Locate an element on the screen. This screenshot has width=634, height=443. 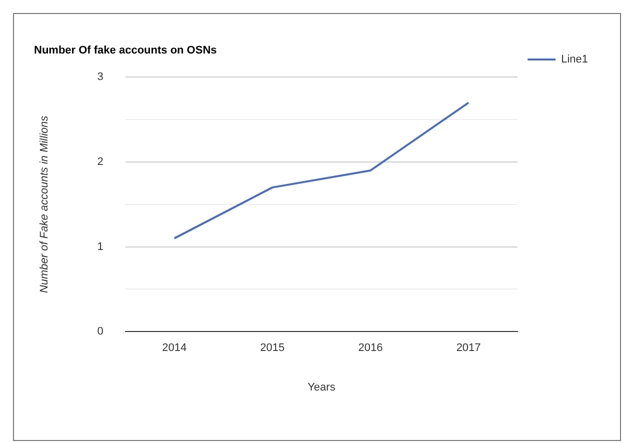
y-tick-label: 3 is located at coordinates (100, 77).